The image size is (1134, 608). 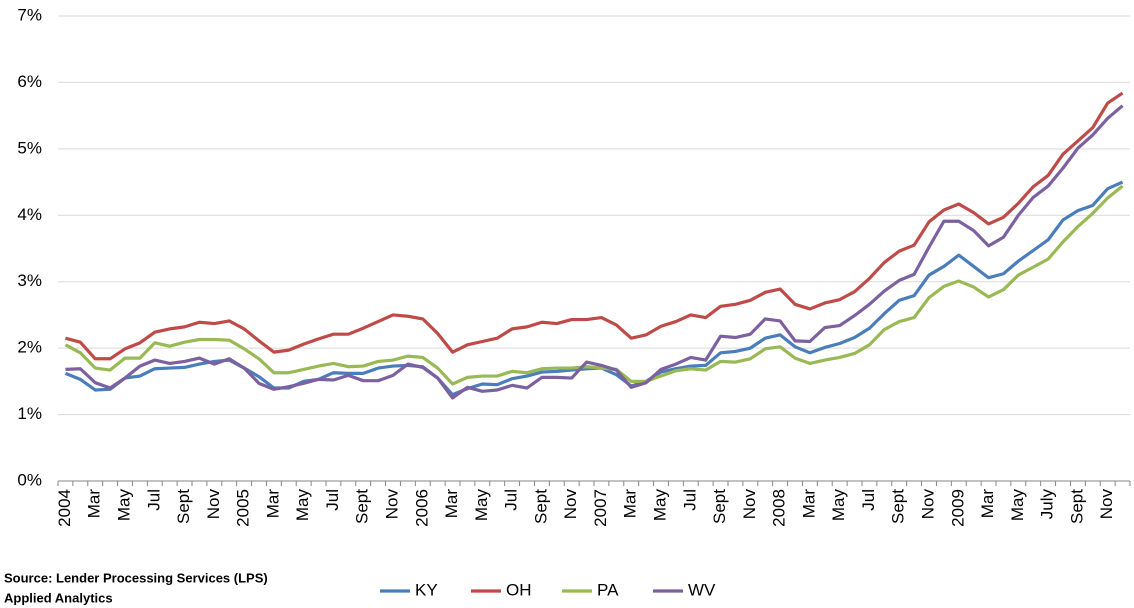 I want to click on x-tick-label: 2004, so click(x=64, y=508).